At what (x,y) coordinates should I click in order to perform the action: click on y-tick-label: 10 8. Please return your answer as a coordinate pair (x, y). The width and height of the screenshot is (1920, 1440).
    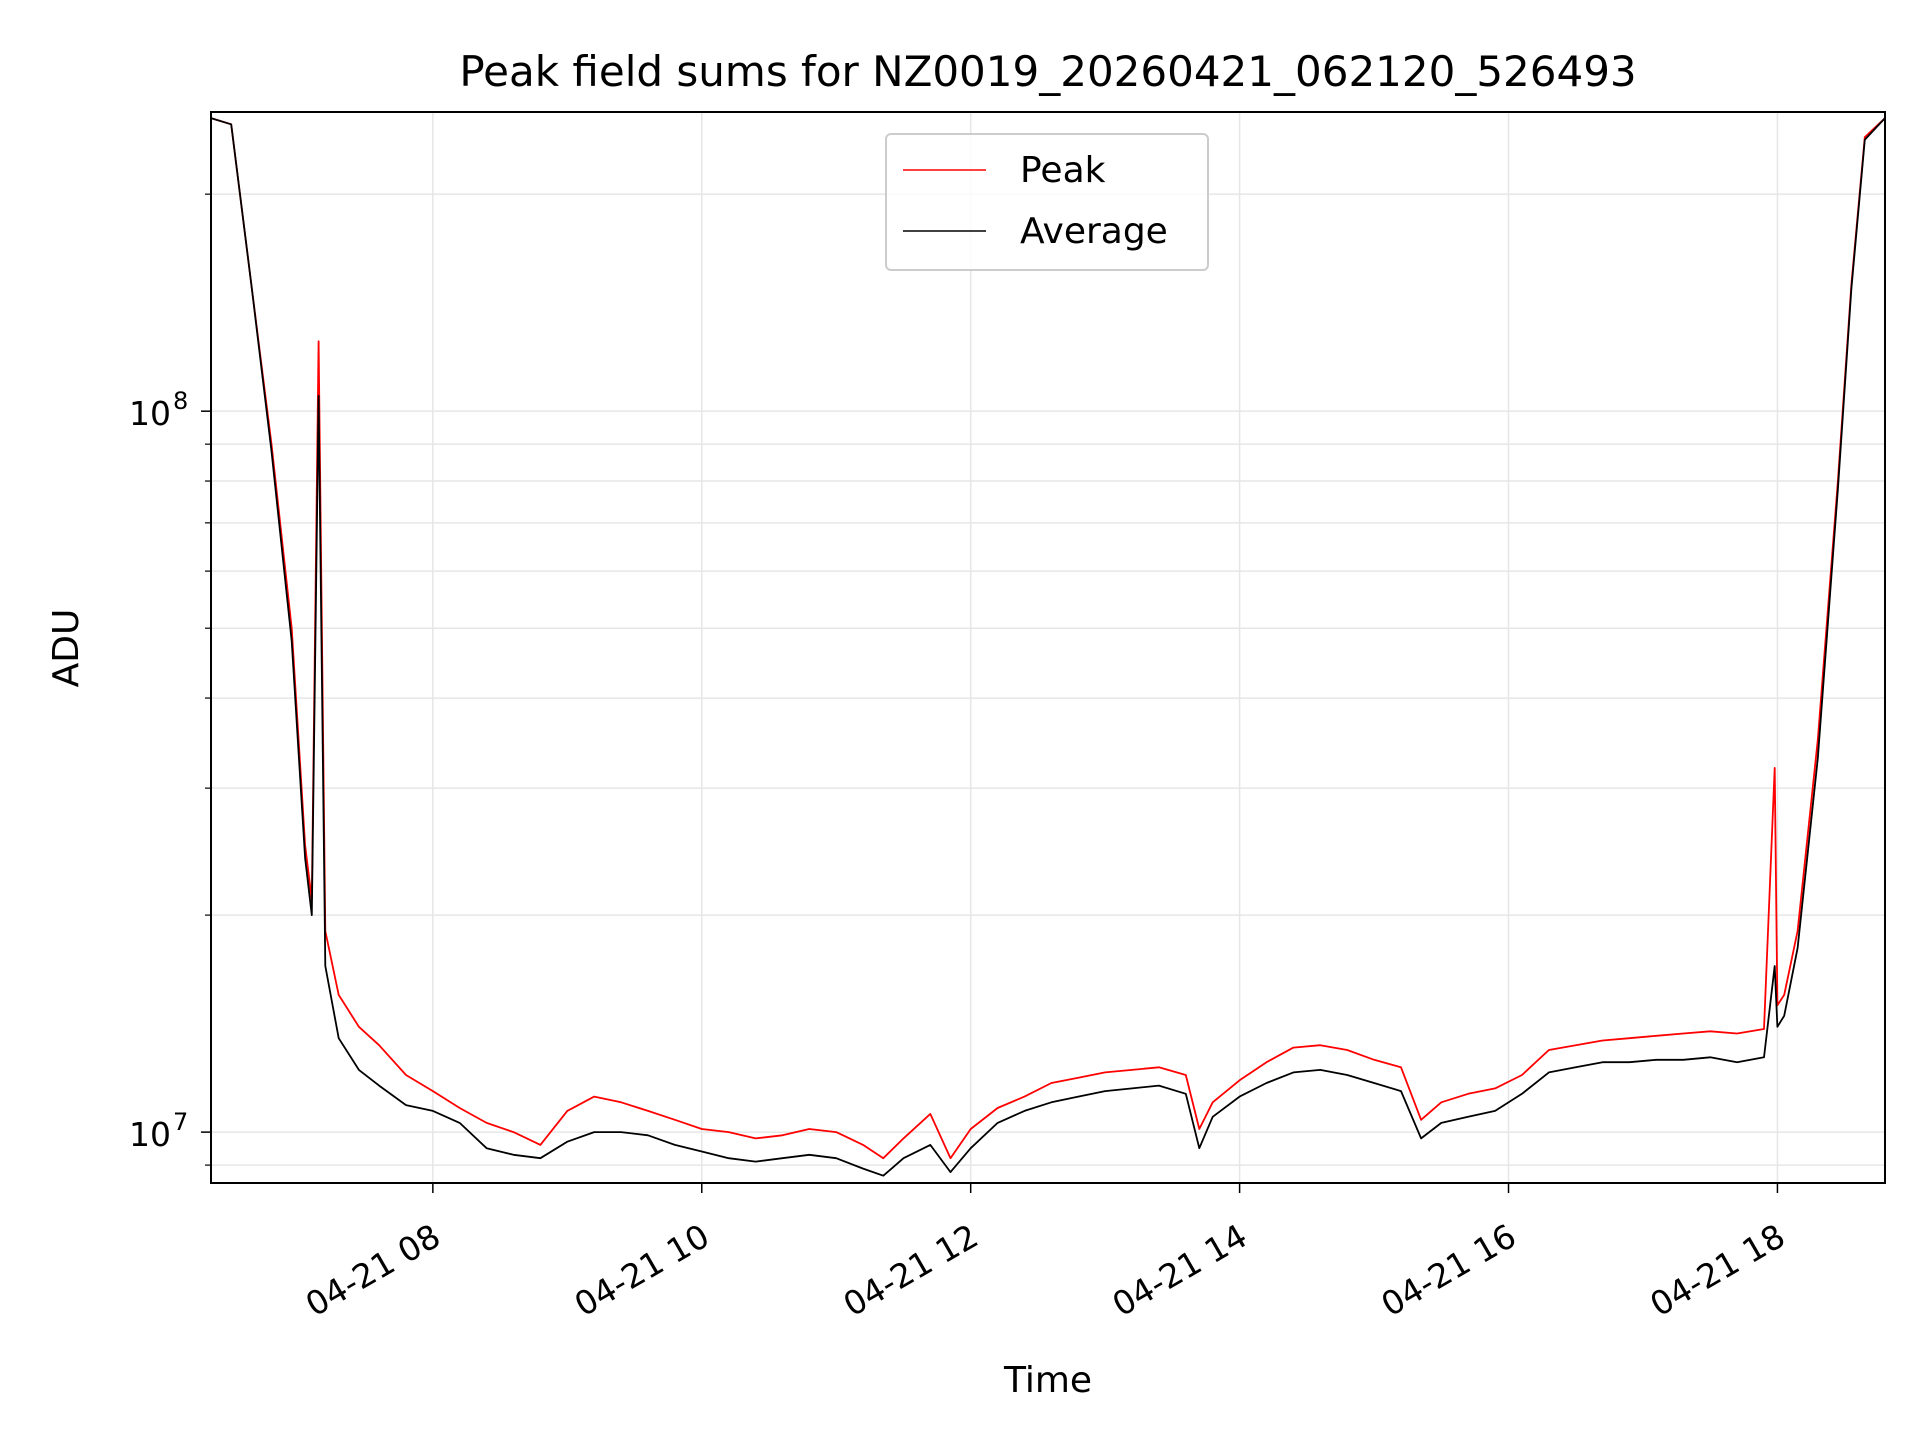
    Looking at the image, I should click on (158, 410).